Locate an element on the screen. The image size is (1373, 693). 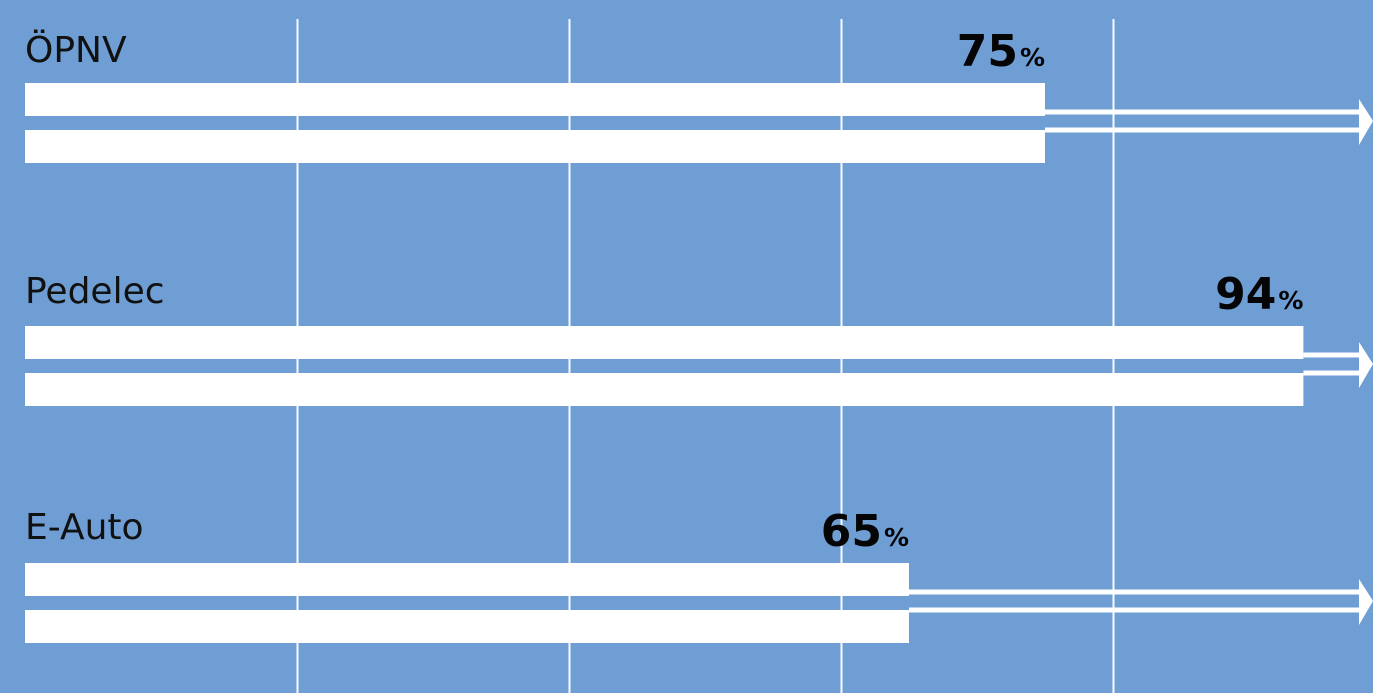
value-unit-2: % is located at coordinates (1290, 300).